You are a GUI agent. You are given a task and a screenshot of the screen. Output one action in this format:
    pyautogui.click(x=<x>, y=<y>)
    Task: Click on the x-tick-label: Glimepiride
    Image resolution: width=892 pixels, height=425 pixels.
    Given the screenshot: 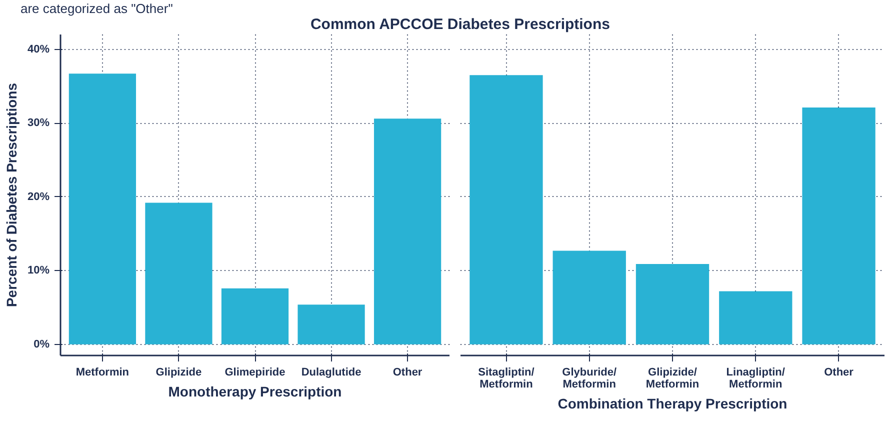 What is the action you would take?
    pyautogui.click(x=255, y=372)
    